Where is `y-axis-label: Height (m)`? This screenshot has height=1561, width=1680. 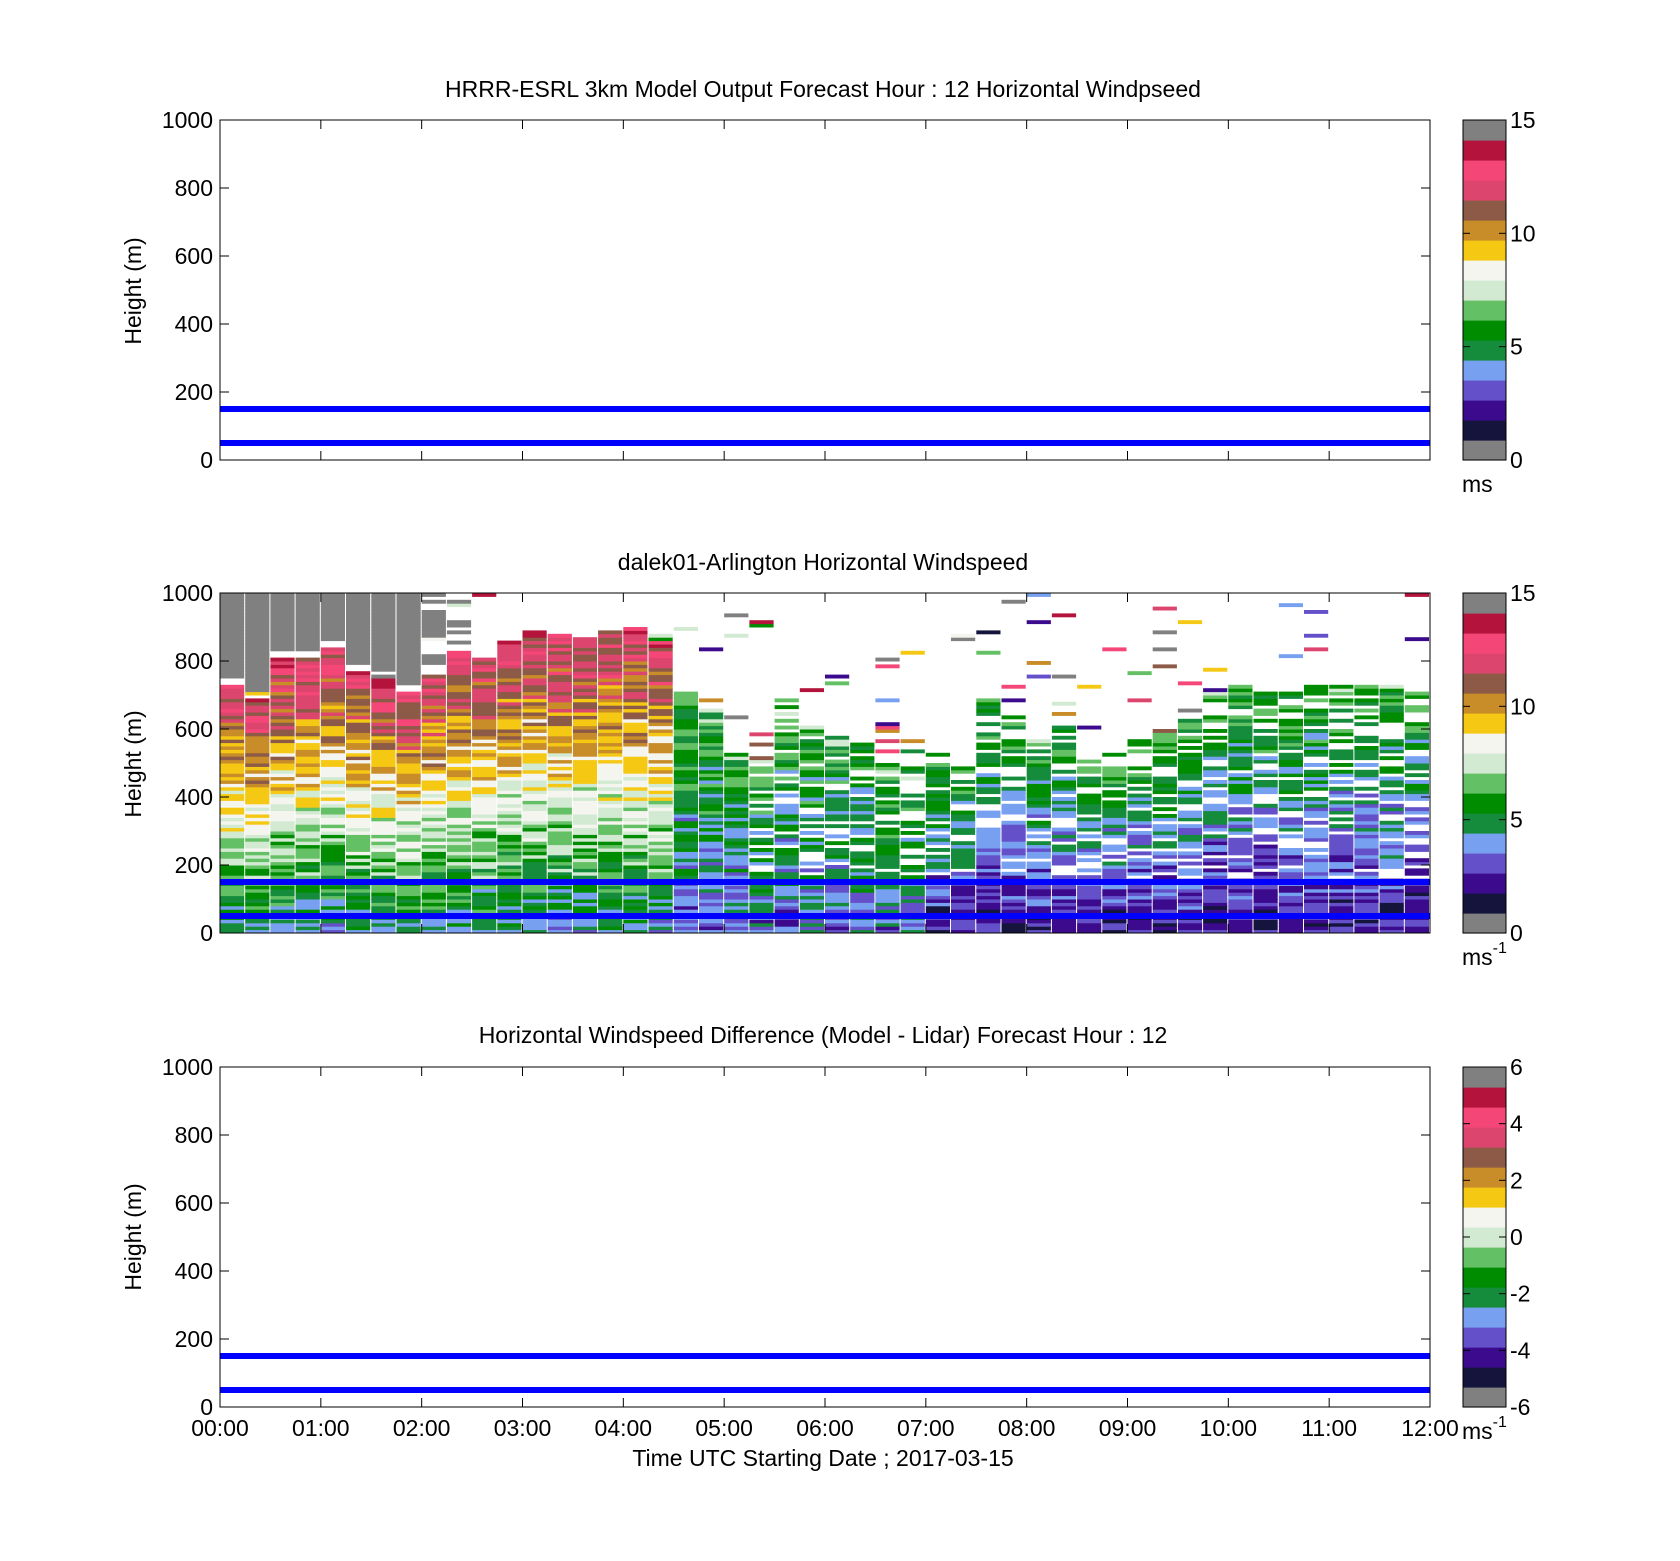 y-axis-label: Height (m) is located at coordinates (133, 290).